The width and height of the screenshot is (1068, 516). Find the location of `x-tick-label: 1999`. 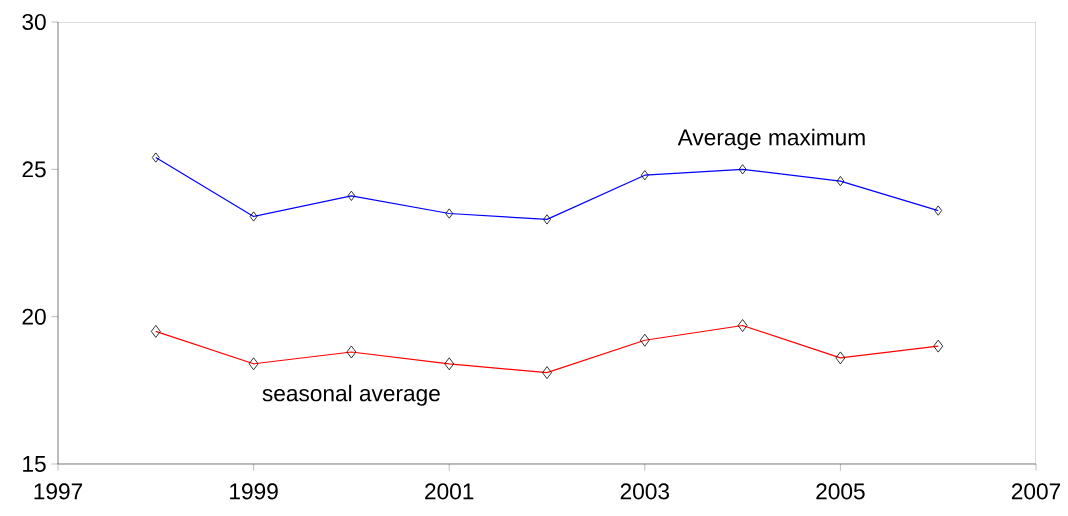

x-tick-label: 1999 is located at coordinates (254, 491).